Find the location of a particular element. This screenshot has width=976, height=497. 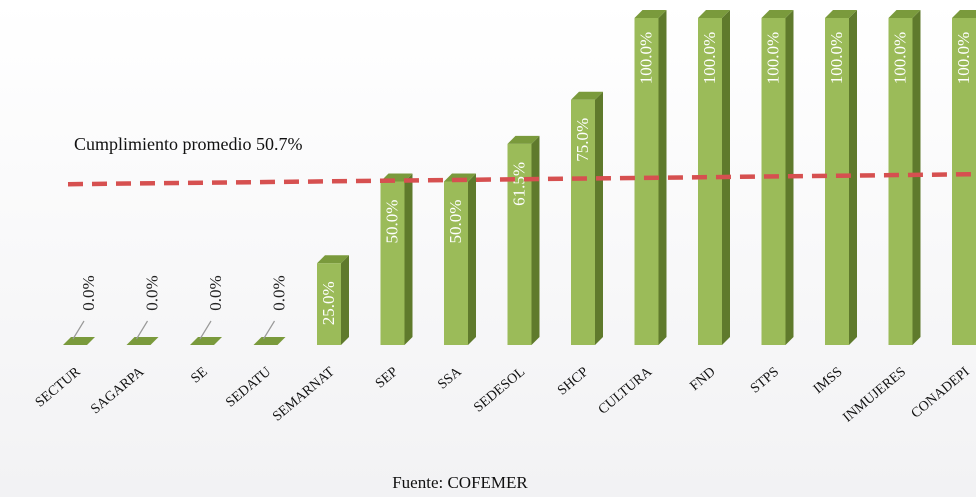

bar-imss is located at coordinates (841, 177).